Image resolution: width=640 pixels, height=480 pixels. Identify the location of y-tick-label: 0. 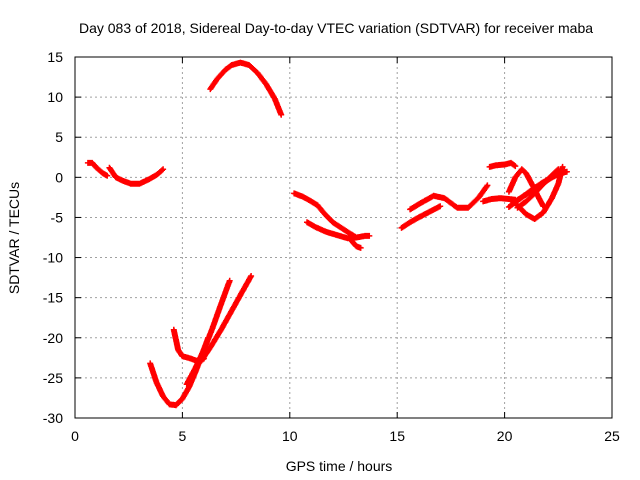
(59, 177).